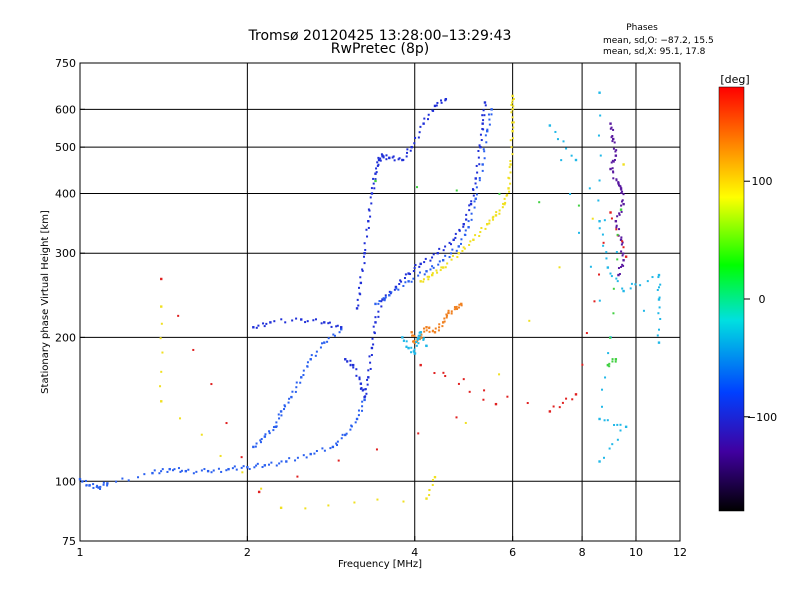  I want to click on colorbar-tick-label: 100, so click(762, 181).